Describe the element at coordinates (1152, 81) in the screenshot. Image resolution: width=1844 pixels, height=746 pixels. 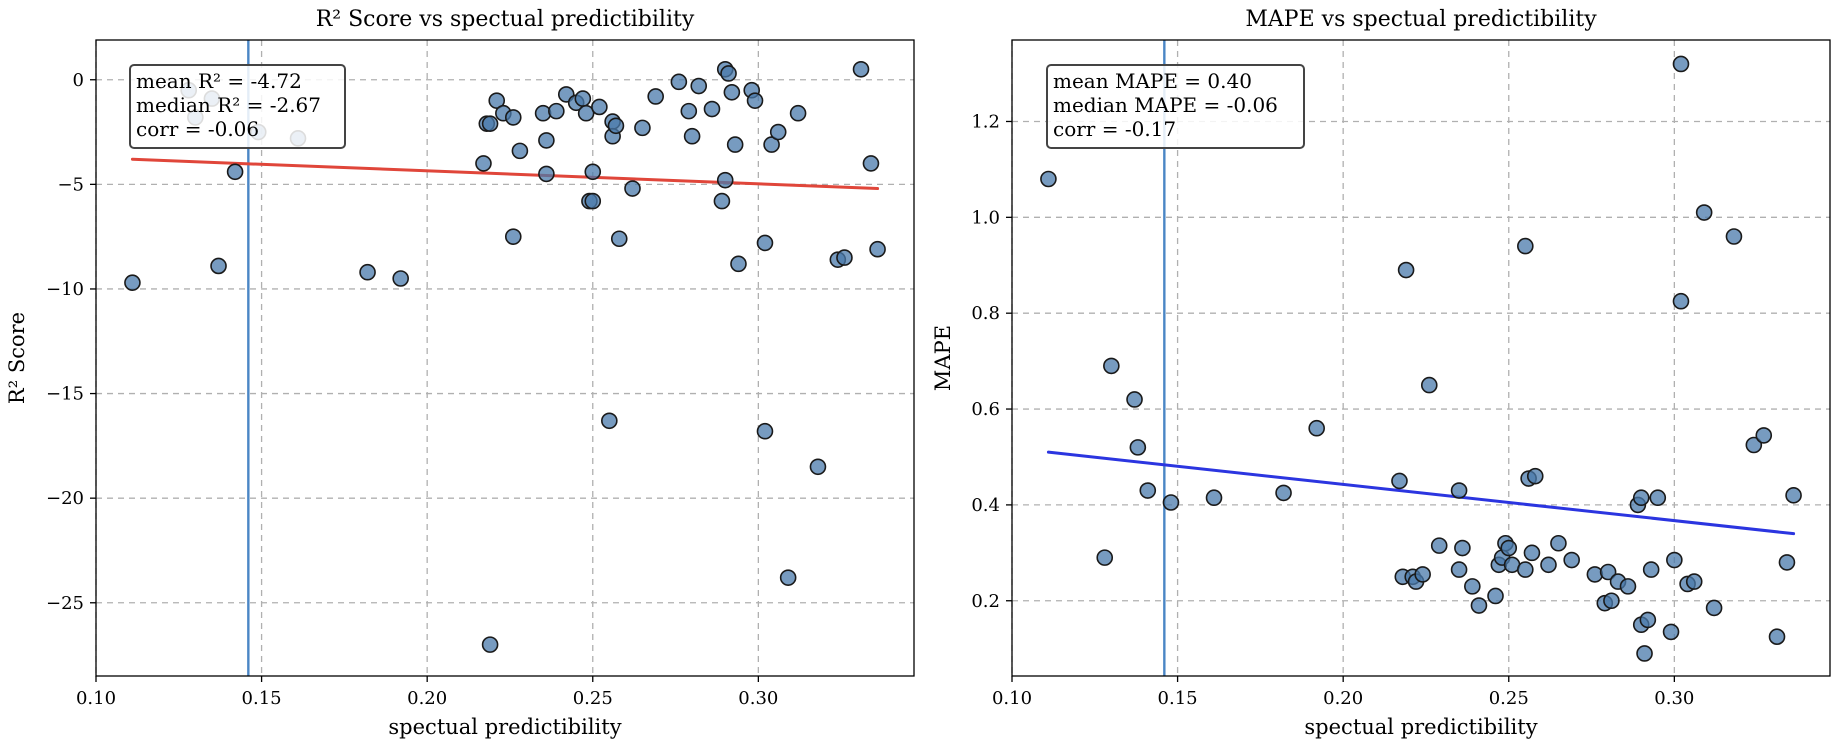
I see `stats-mean: mean MAPE = 0.40` at that location.